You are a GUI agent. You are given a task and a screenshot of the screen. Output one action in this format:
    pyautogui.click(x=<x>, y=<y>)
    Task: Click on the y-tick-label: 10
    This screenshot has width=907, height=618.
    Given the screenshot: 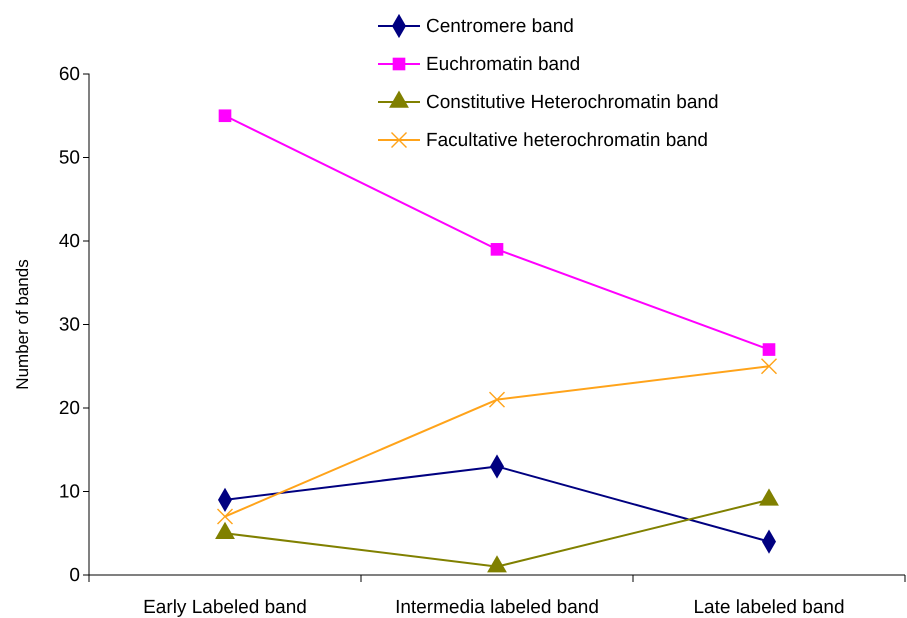 What is the action you would take?
    pyautogui.click(x=69, y=492)
    